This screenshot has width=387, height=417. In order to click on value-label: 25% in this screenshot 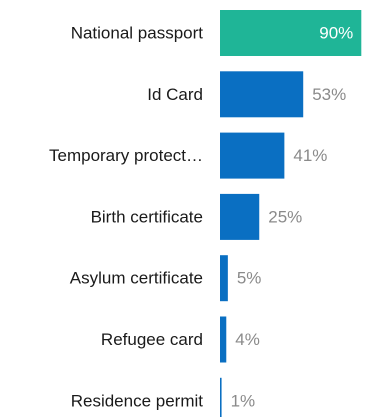, I will do `click(285, 216)`.